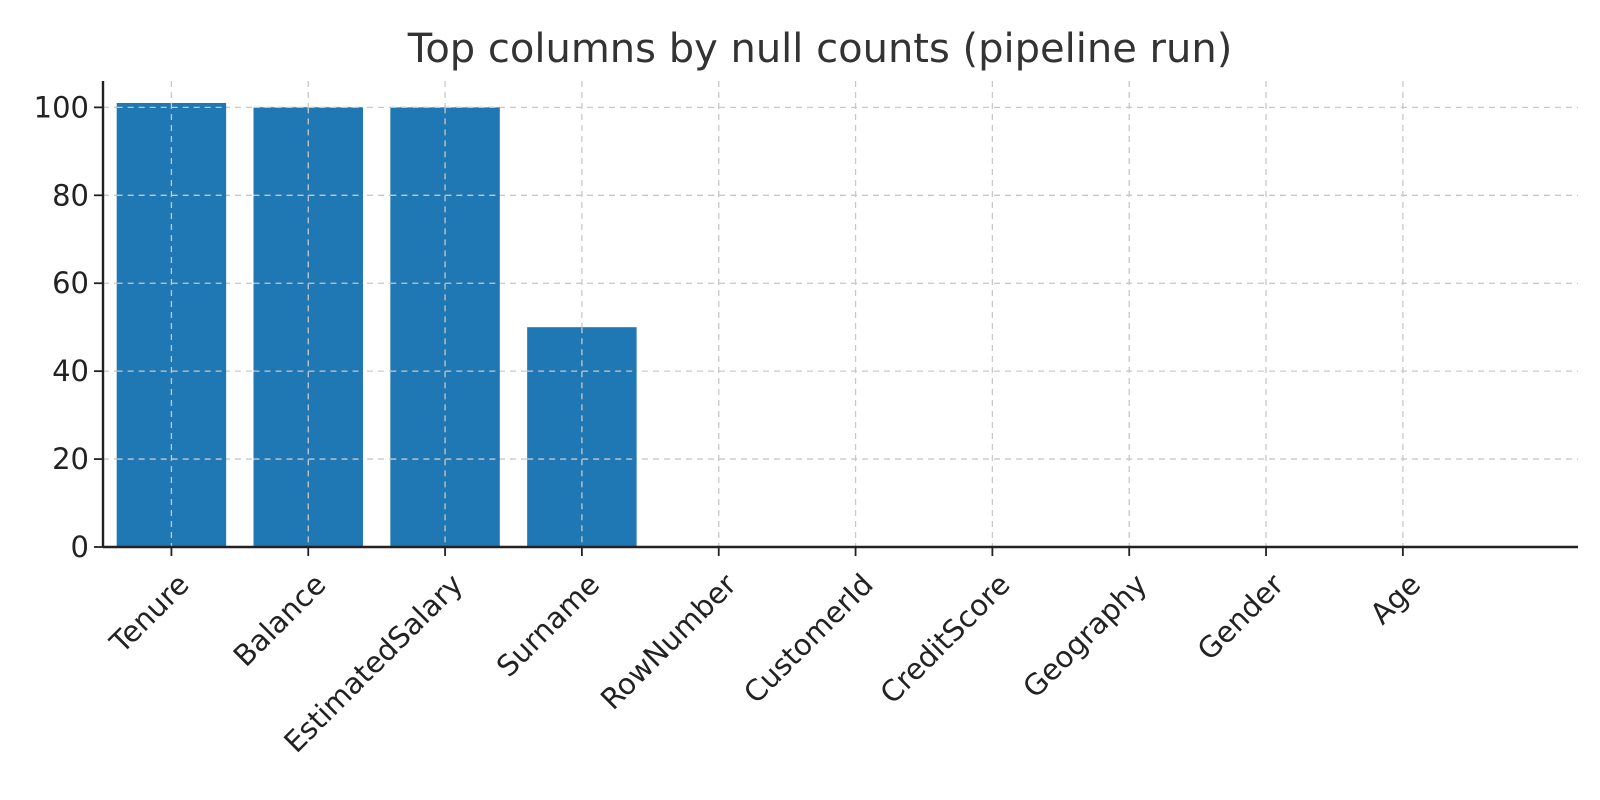 Image resolution: width=1600 pixels, height=800 pixels. What do you see at coordinates (70, 283) in the screenshot?
I see `y-tick-label: 60` at bounding box center [70, 283].